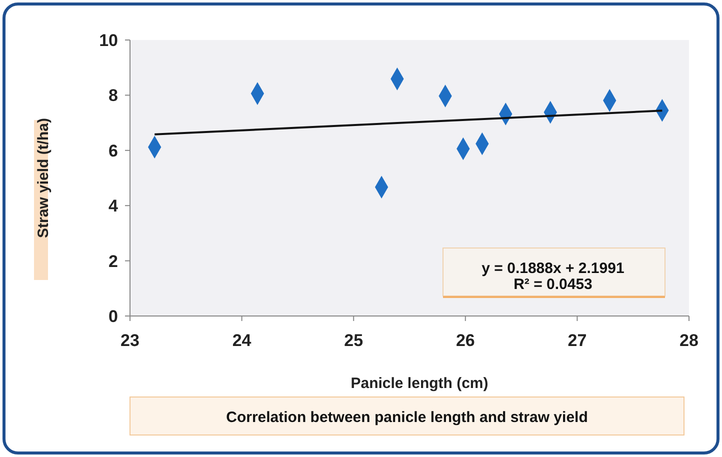 The width and height of the screenshot is (722, 457). What do you see at coordinates (113, 316) in the screenshot?
I see `y-tick-label: 0` at bounding box center [113, 316].